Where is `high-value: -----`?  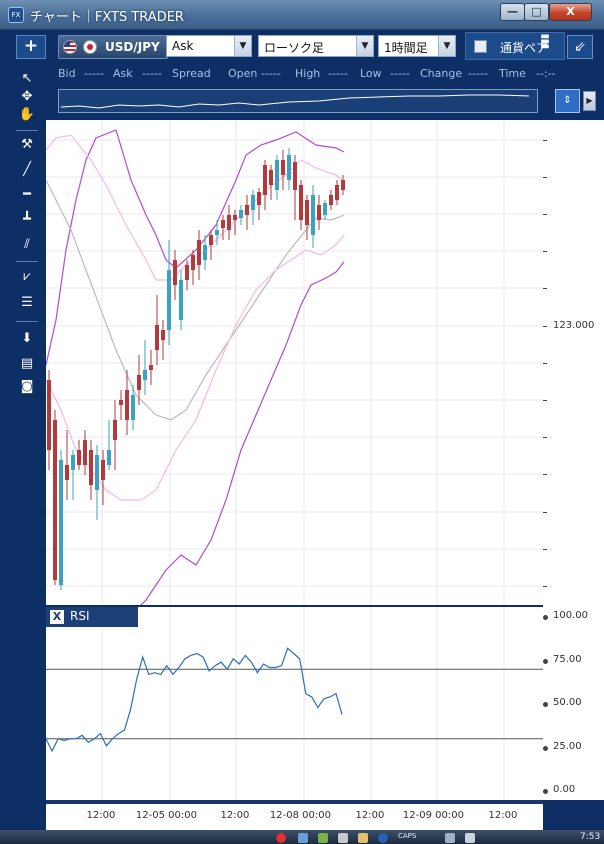 high-value: ----- is located at coordinates (338, 73).